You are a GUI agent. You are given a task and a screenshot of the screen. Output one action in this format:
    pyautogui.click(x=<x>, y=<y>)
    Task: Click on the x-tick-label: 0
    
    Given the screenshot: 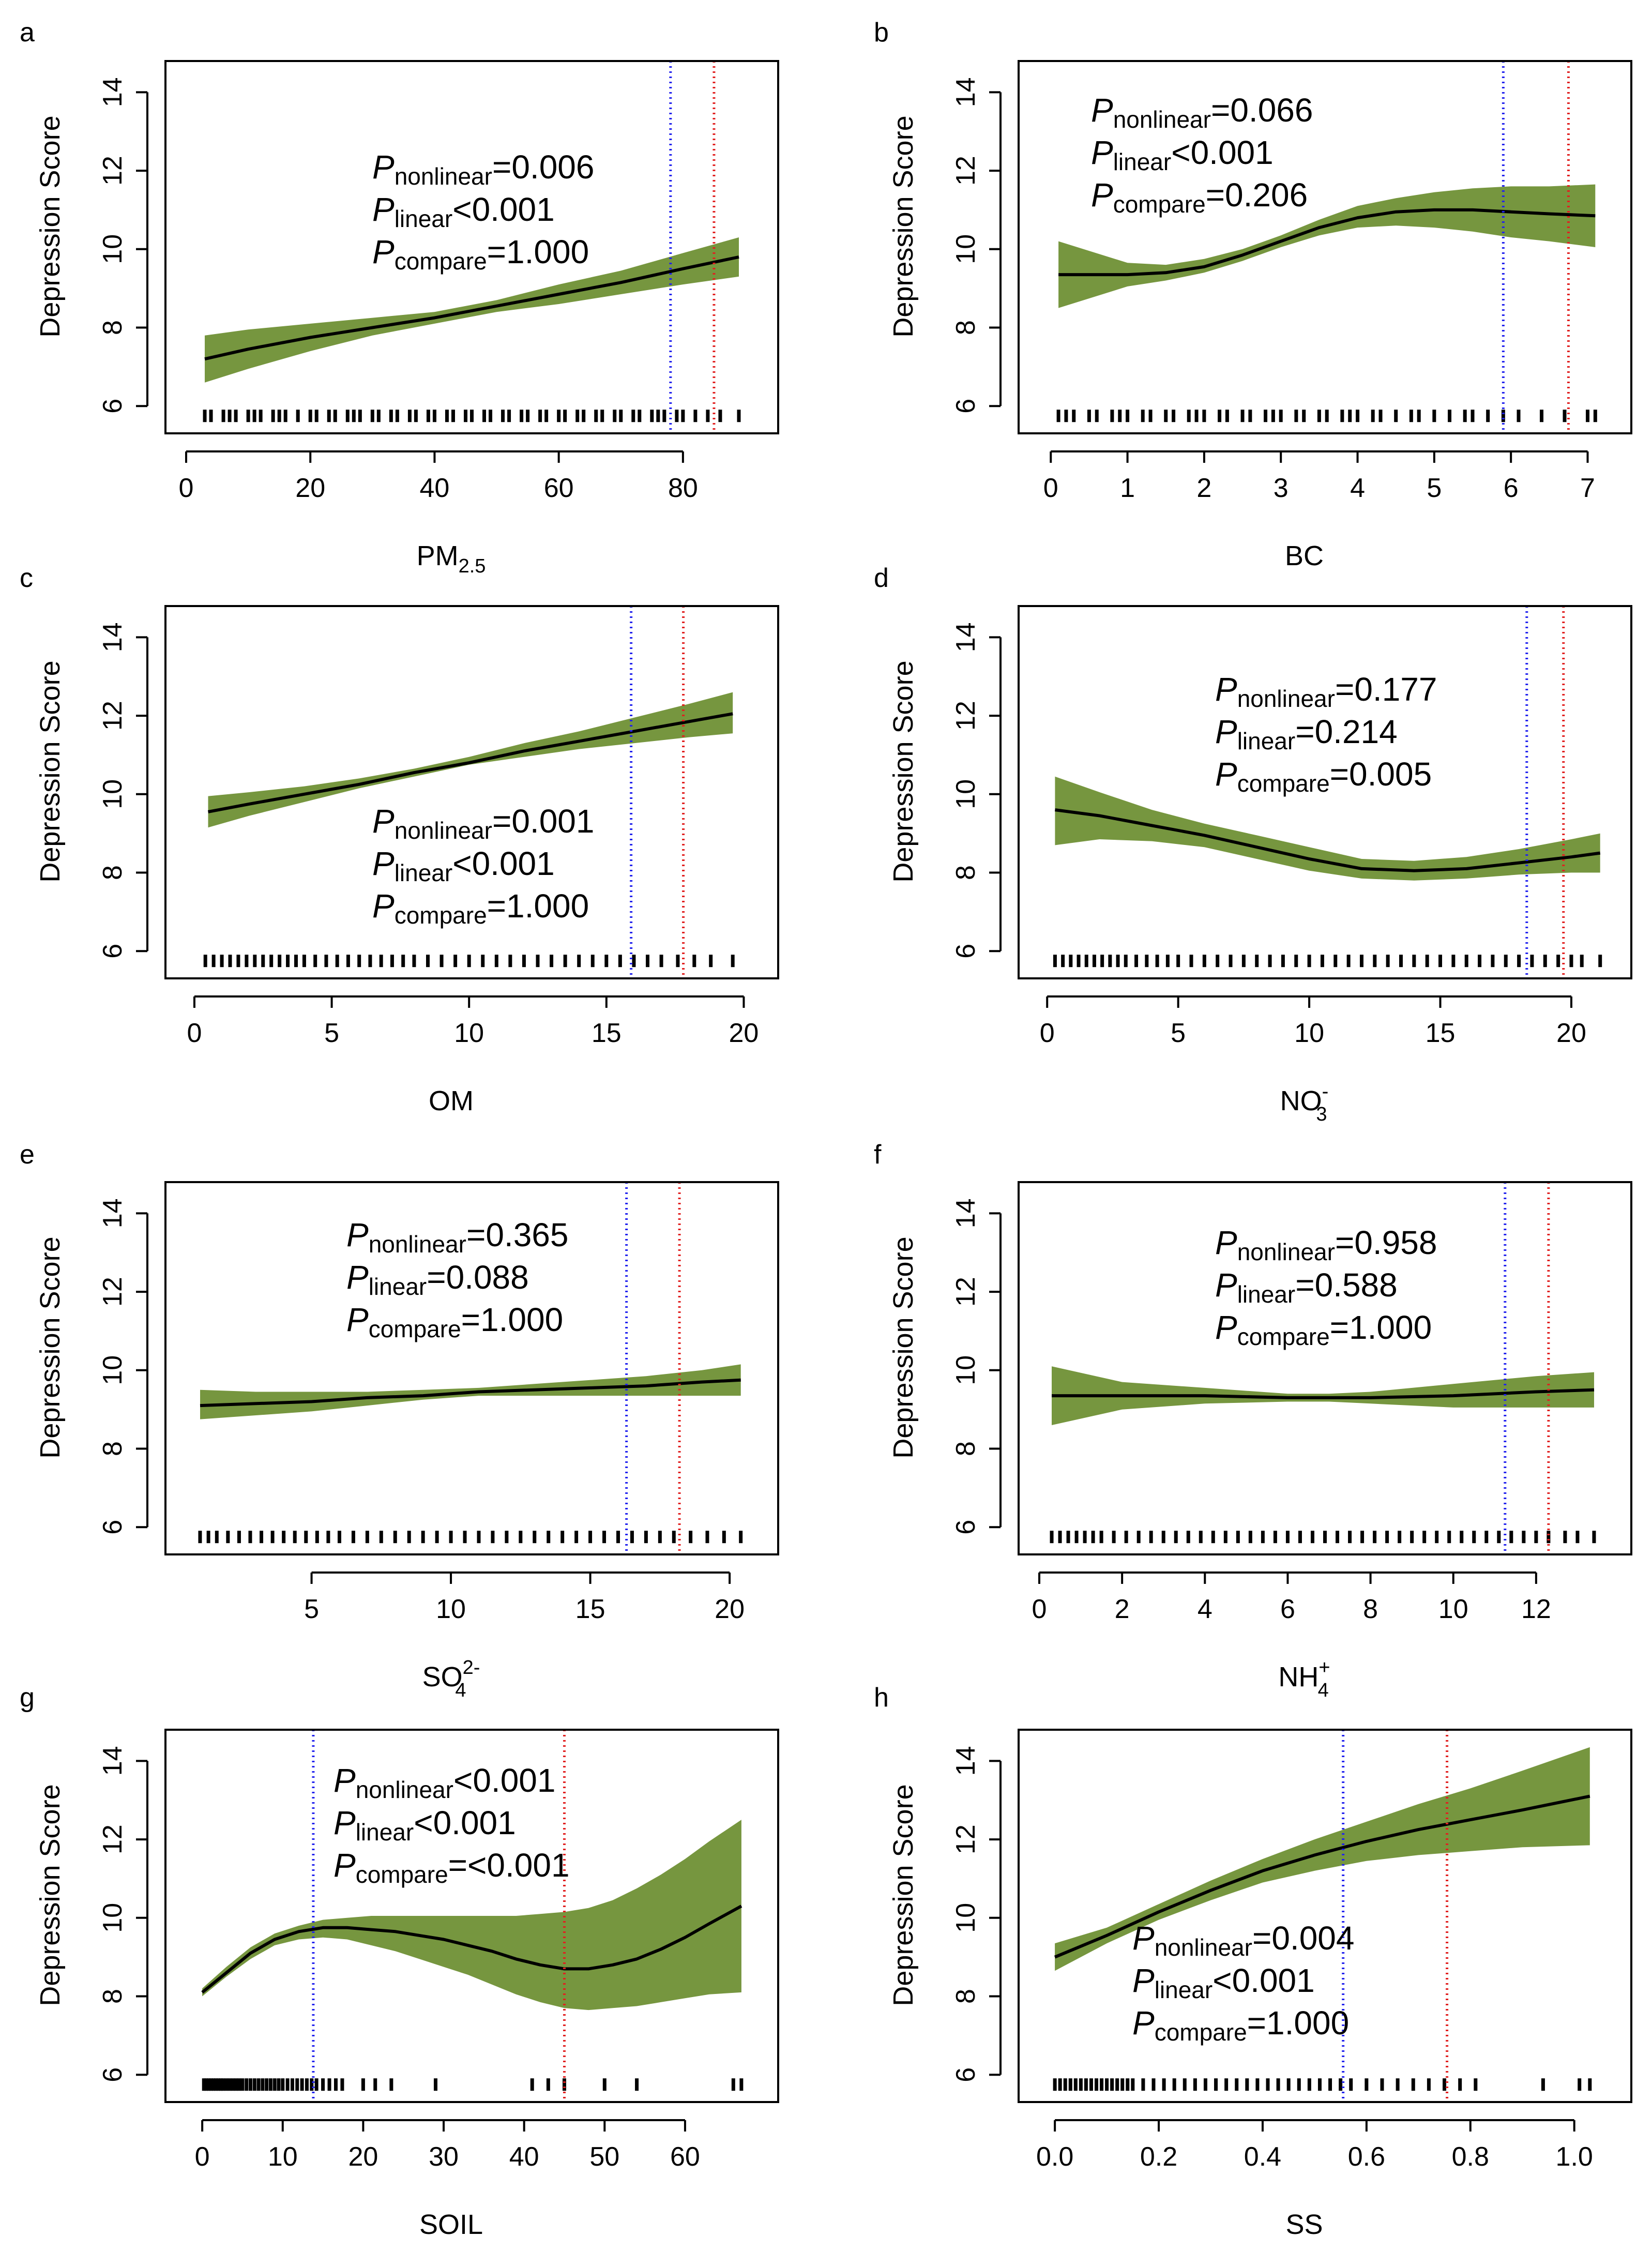 What is the action you would take?
    pyautogui.click(x=194, y=1033)
    